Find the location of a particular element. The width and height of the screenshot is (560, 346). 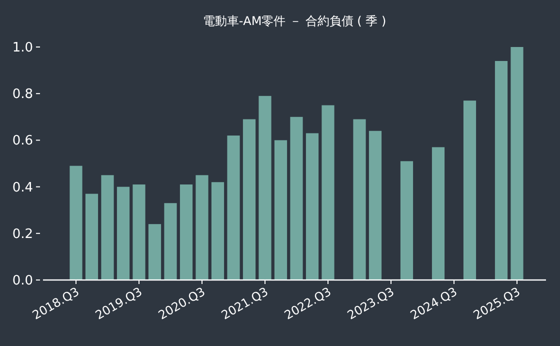

y-tick-label: 0.8 is located at coordinates (22, 94).